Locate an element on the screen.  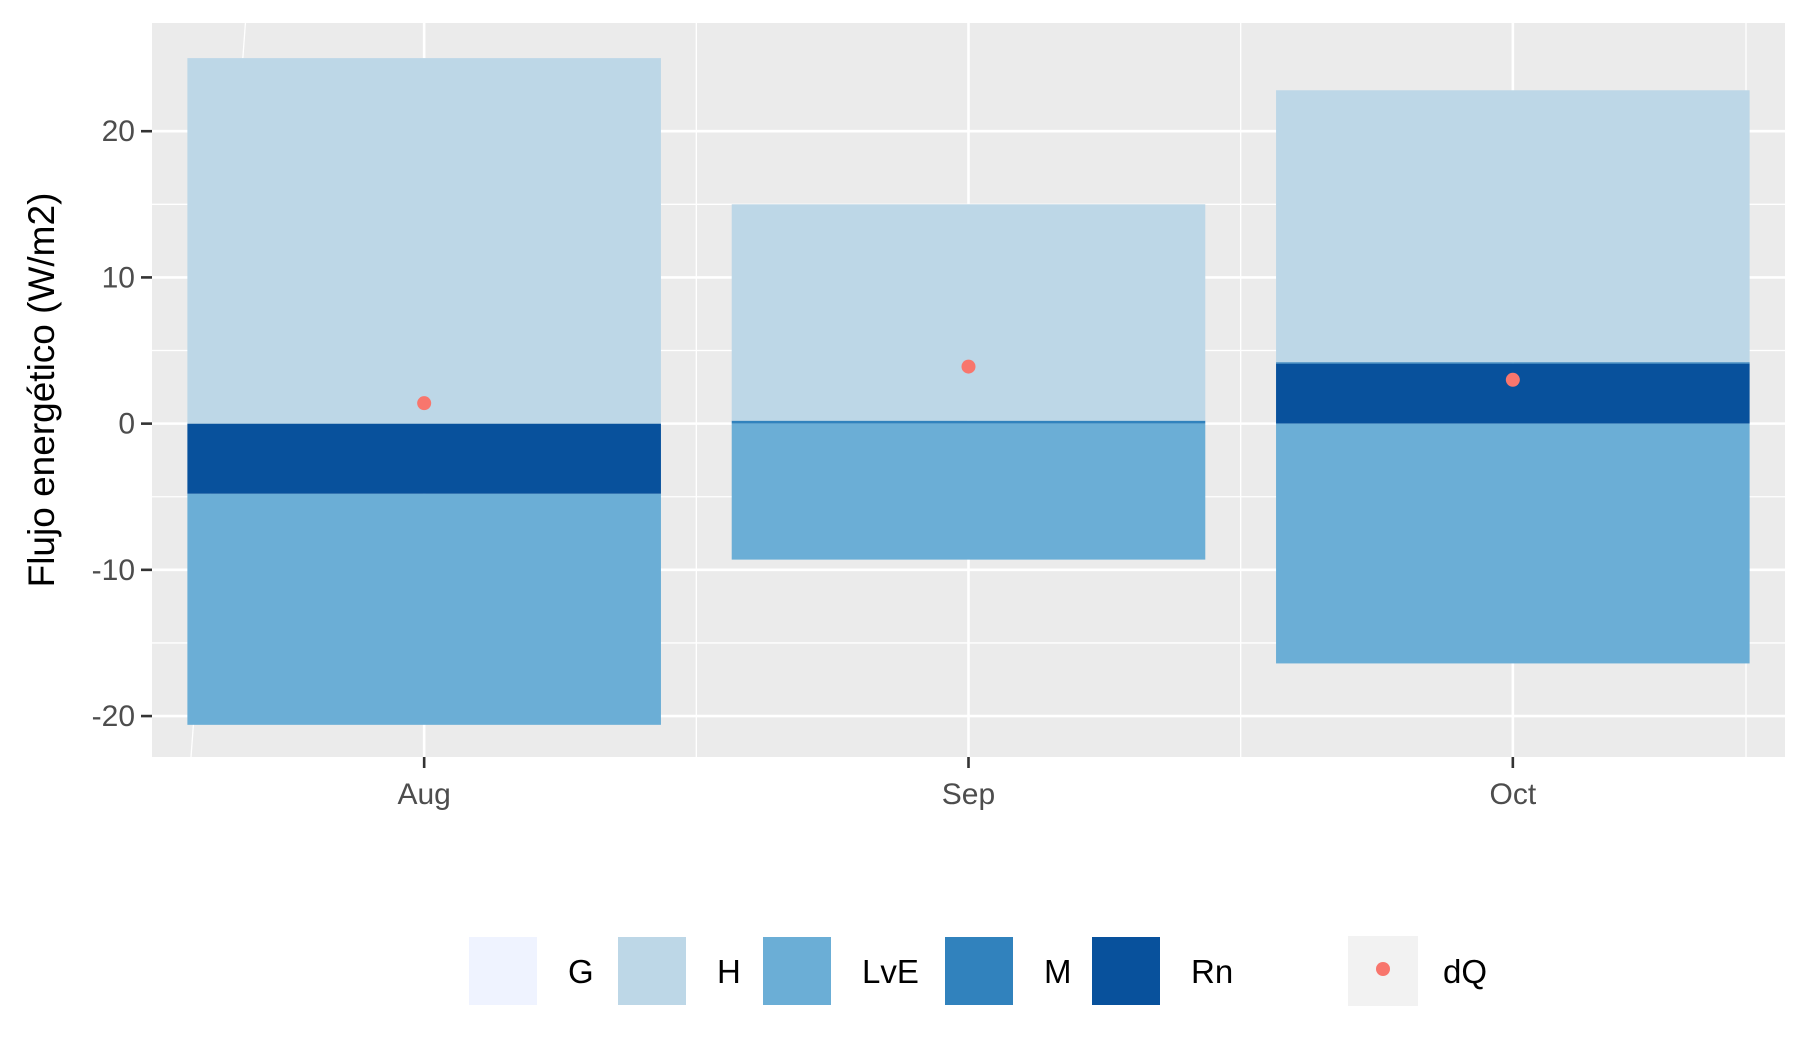
y-axis: -20 -10 0 10 20 is located at coordinates (122, 424).